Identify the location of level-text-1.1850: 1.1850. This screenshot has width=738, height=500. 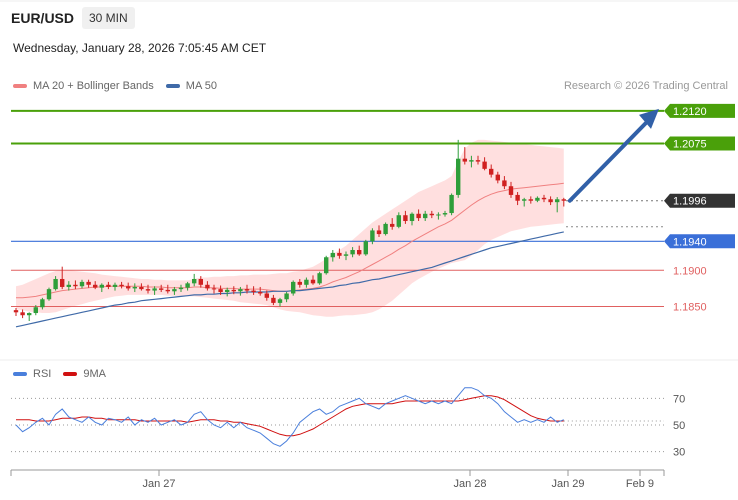
(690, 308).